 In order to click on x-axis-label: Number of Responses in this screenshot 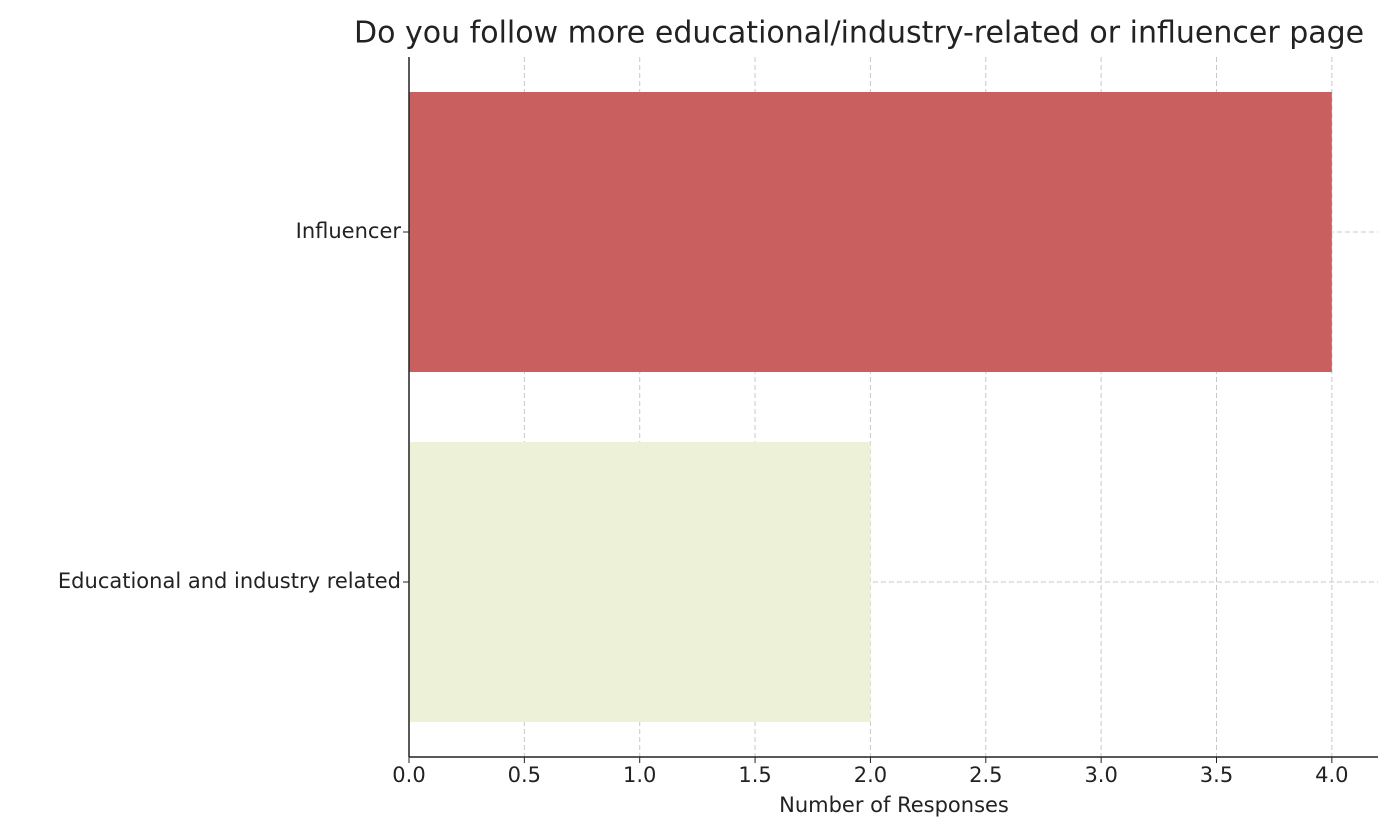, I will do `click(894, 805)`.